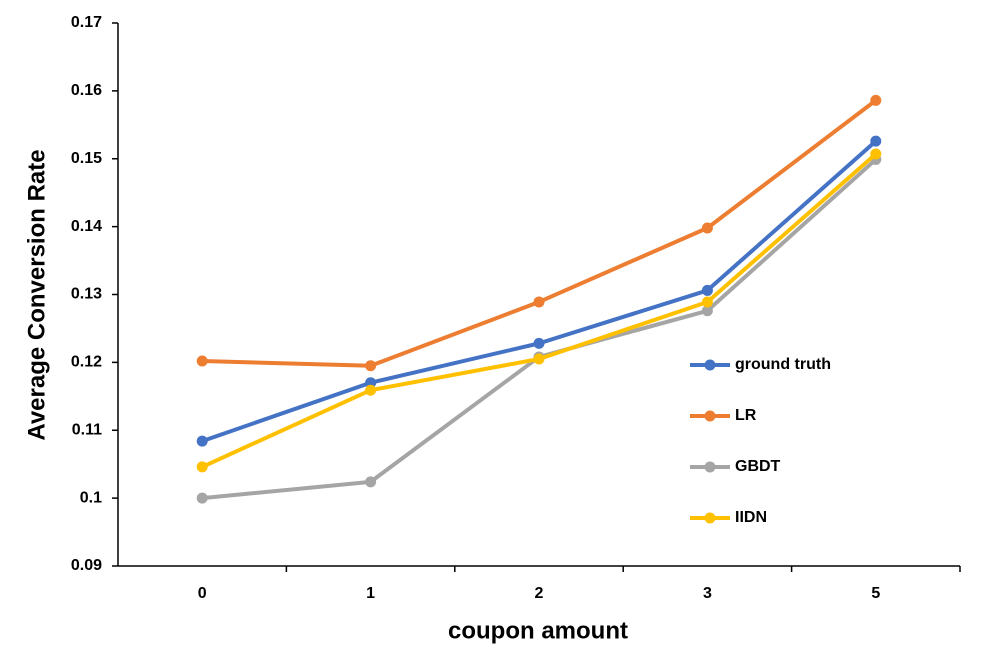 This screenshot has width=985, height=664. What do you see at coordinates (370, 593) in the screenshot?
I see `x-tick-label: 1` at bounding box center [370, 593].